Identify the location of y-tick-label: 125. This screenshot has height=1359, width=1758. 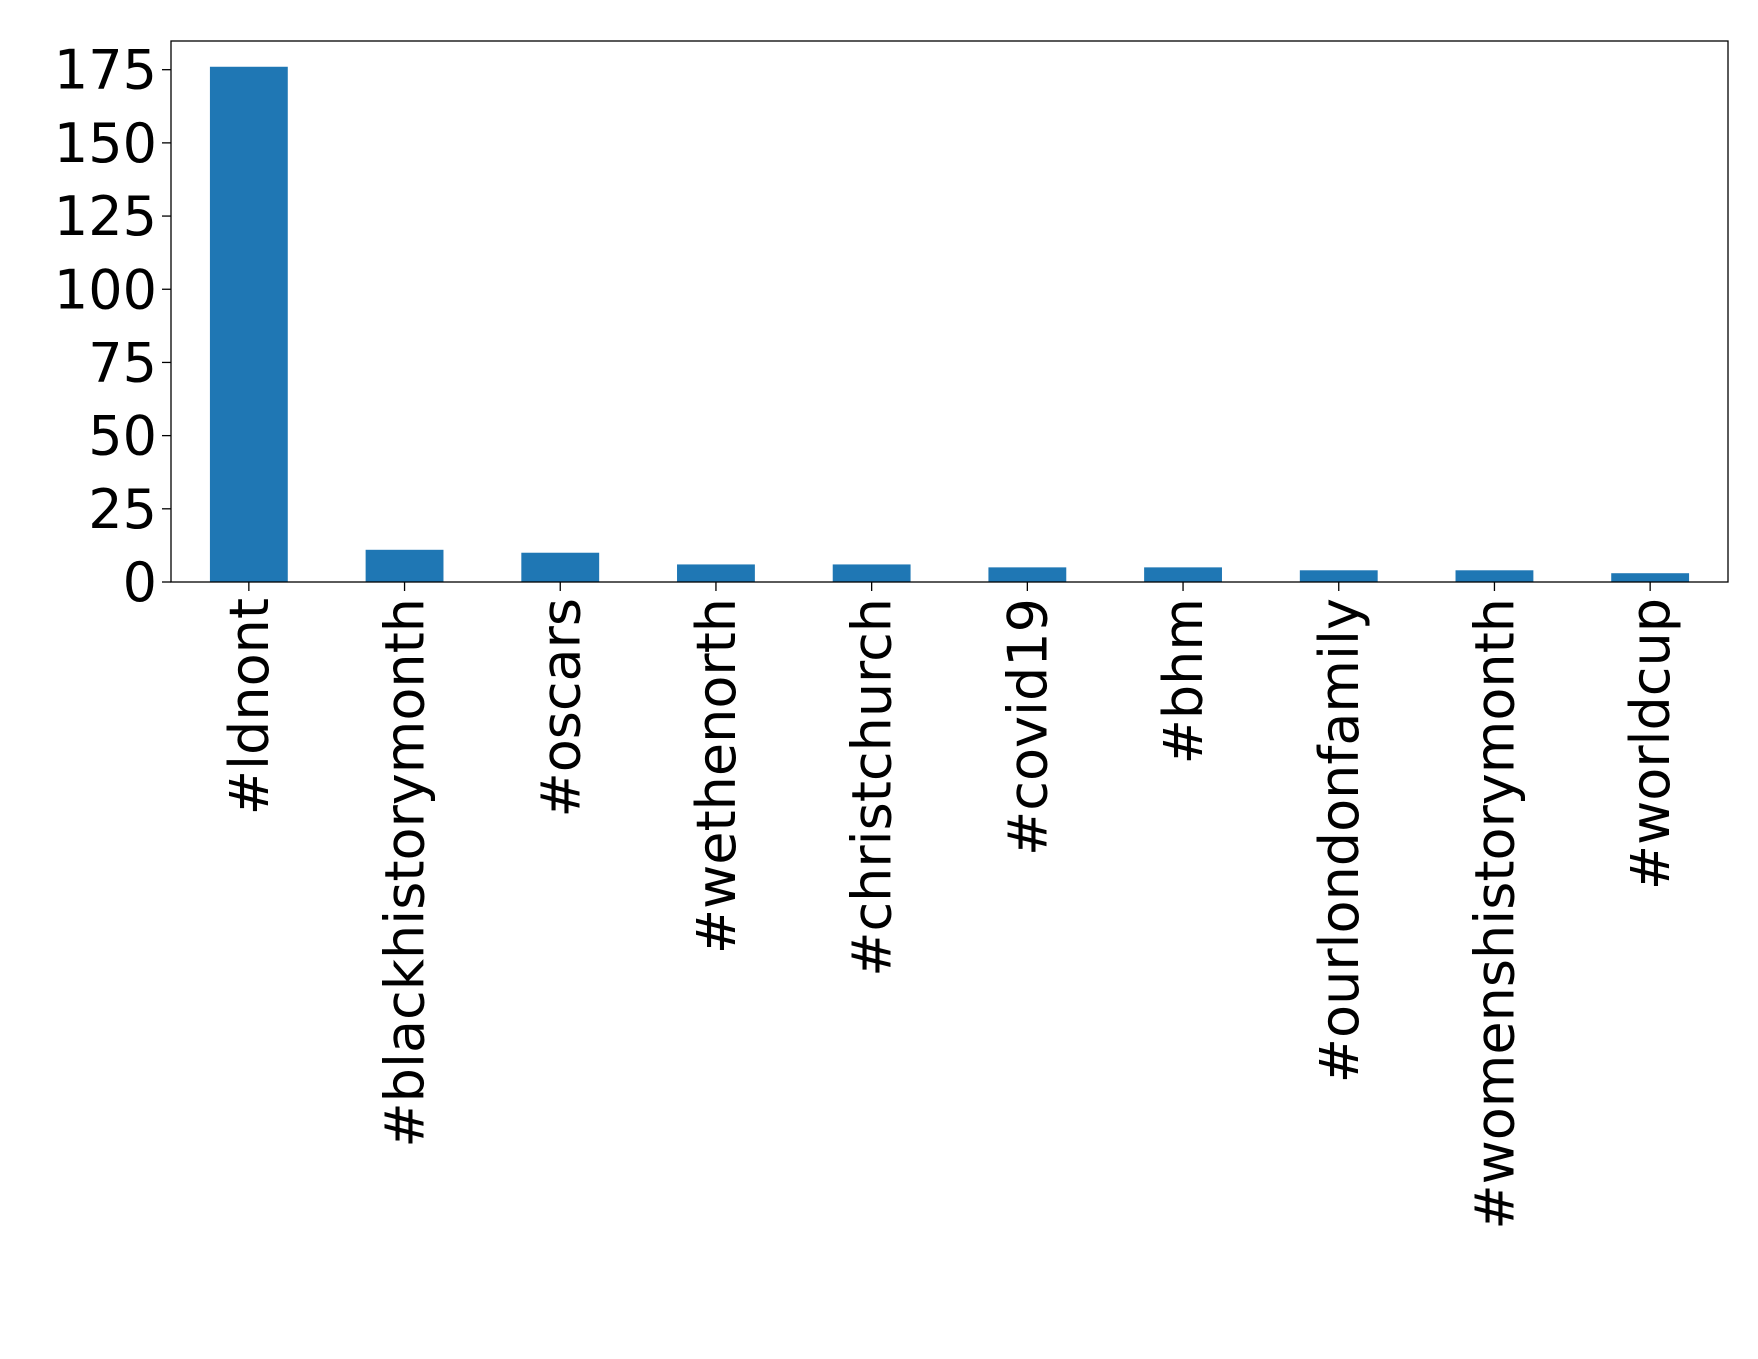
(105, 216).